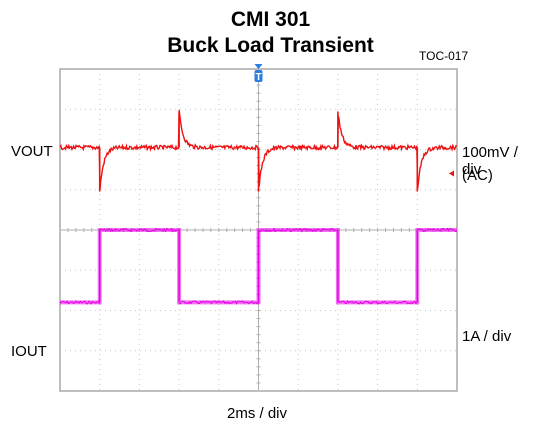  I want to click on vout-ground-marker-icon, so click(451, 173).